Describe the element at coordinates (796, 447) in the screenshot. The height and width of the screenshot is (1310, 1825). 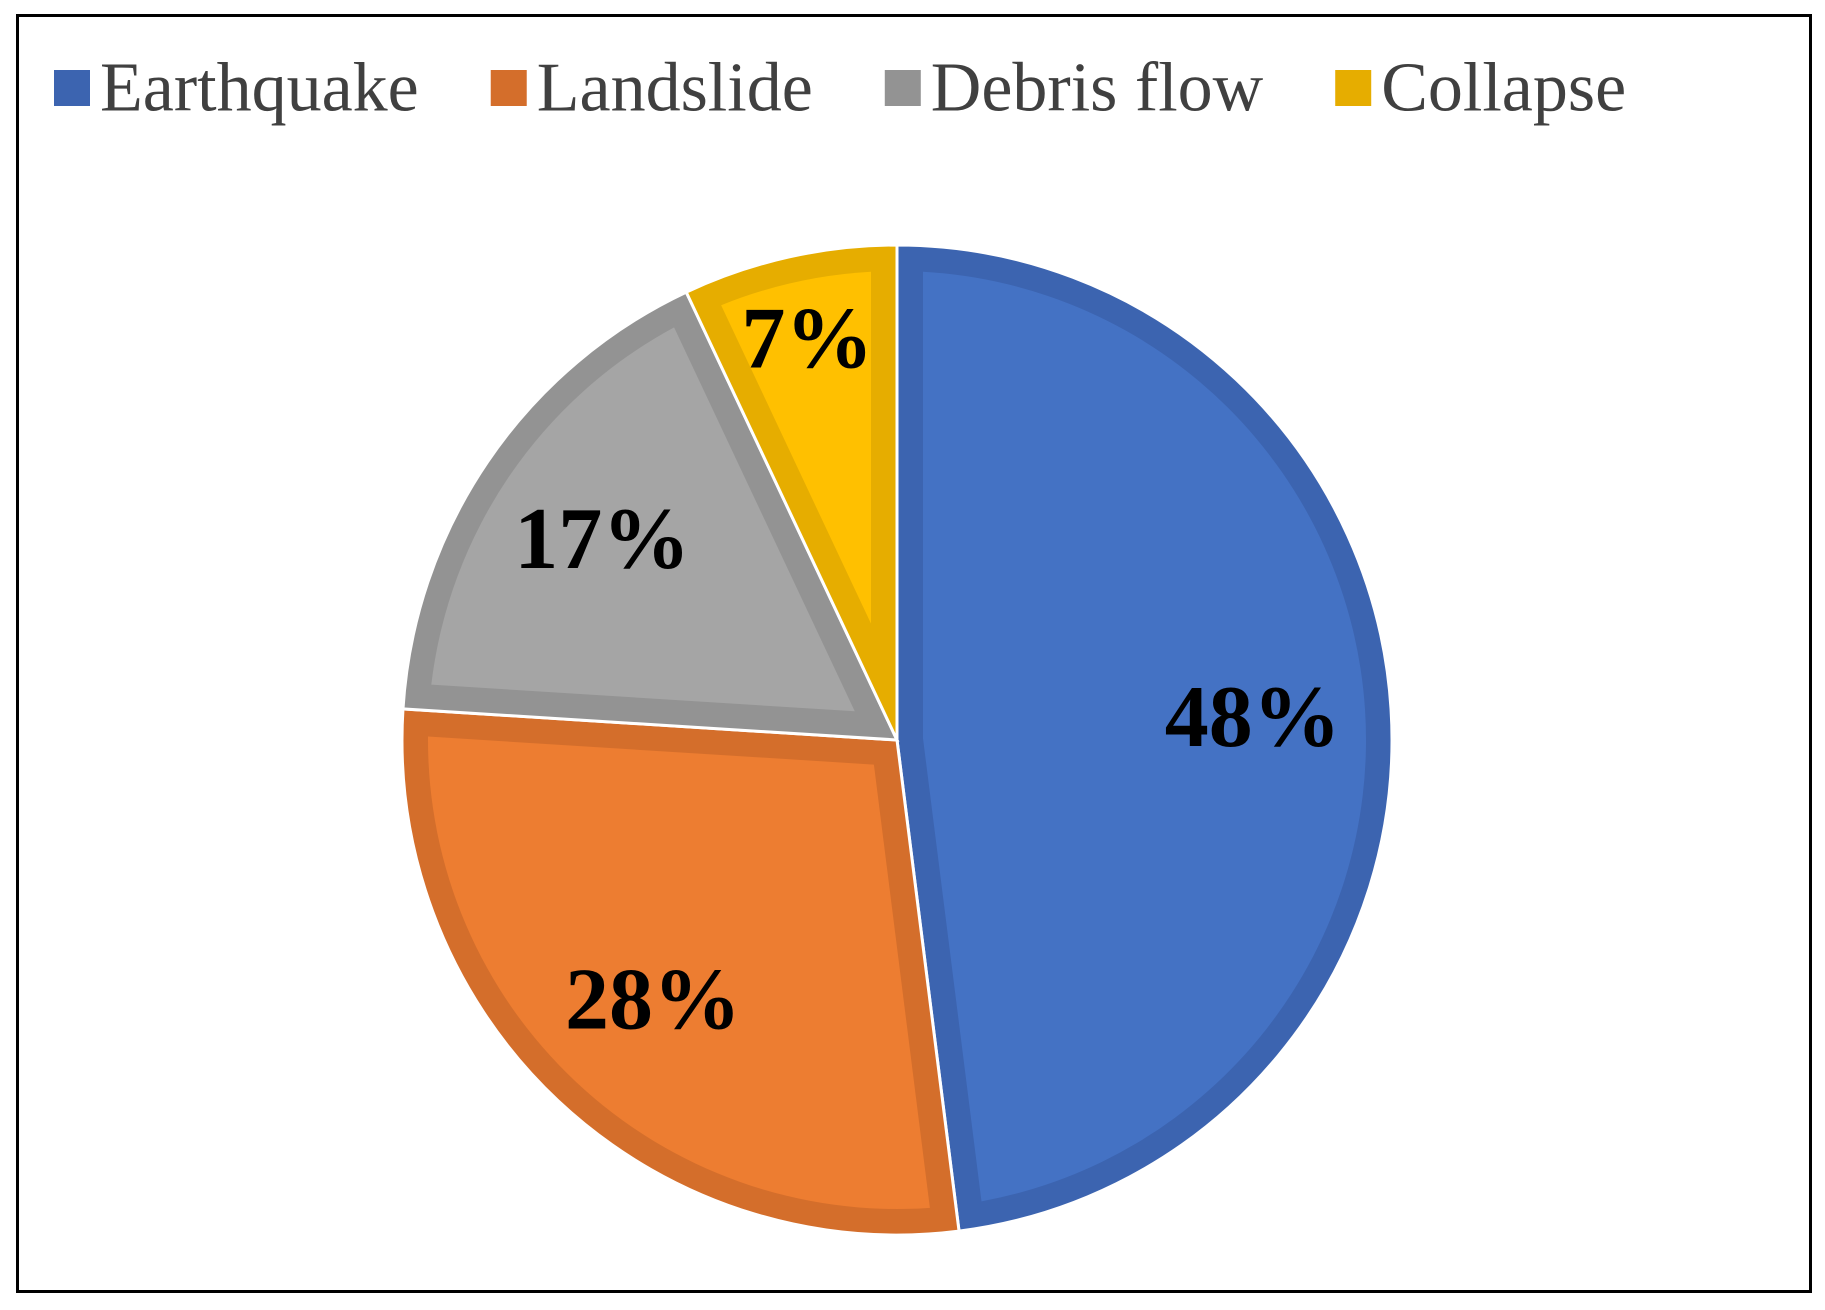
I see `pie-slice-fill-collapse` at that location.